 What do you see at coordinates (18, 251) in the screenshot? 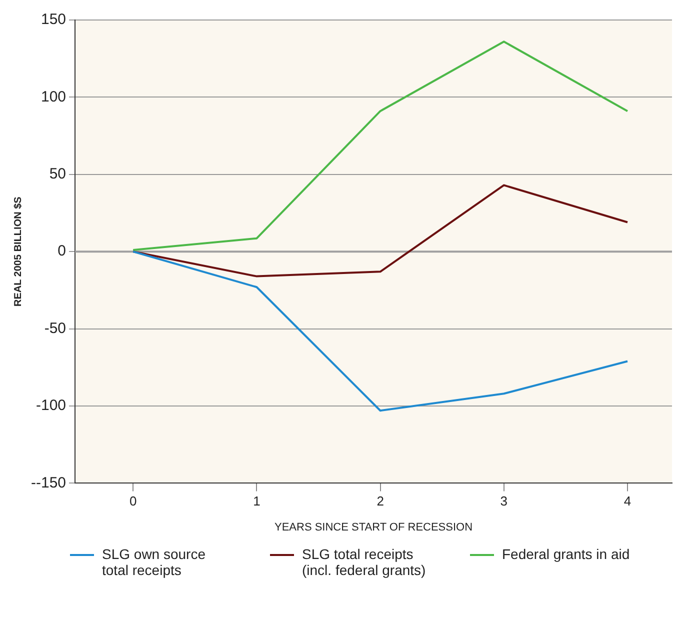
I see `y-axis-title: REAL 2005 BILLION $S` at bounding box center [18, 251].